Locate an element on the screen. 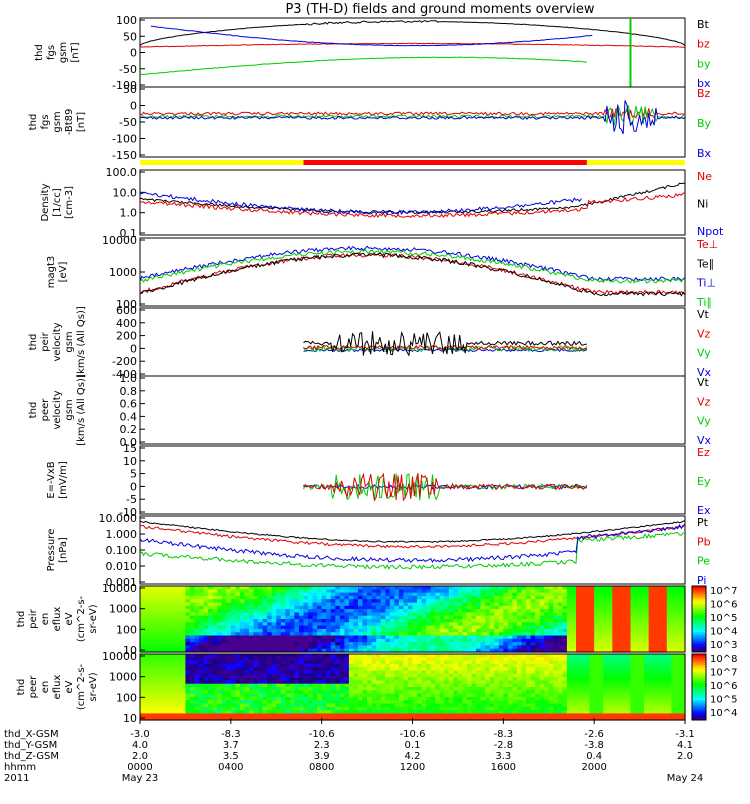  trace-Bt is located at coordinates (412, 33).